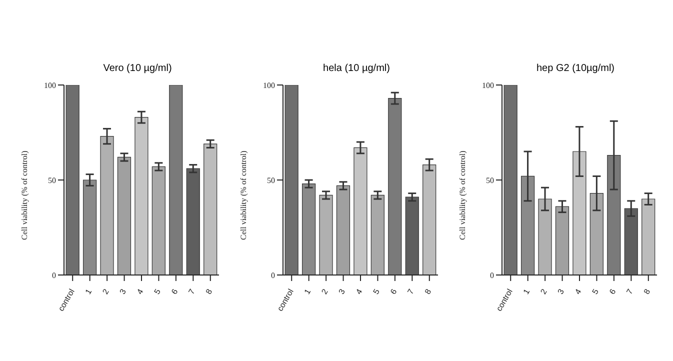 The image size is (673, 361). Describe the element at coordinates (356, 69) in the screenshot. I see `chart-title: hela (10 µg/ml)` at that location.